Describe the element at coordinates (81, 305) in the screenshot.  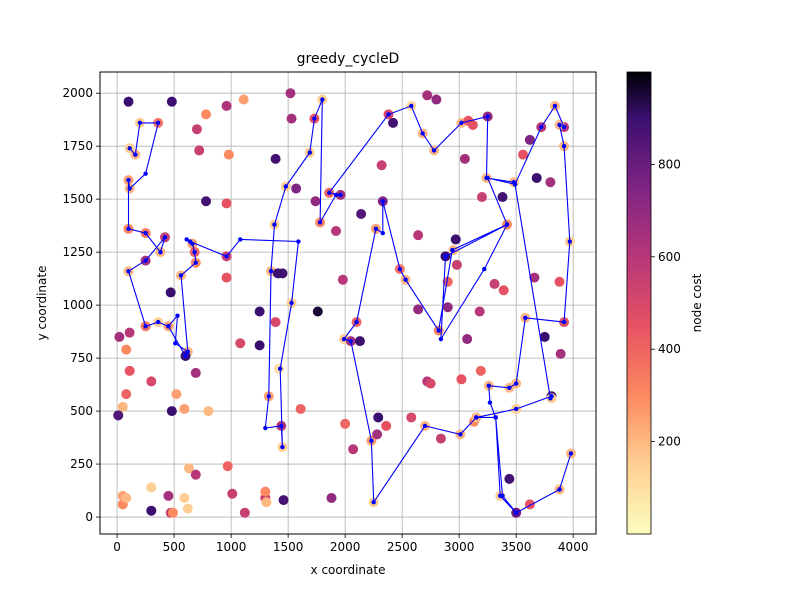
I see `y-axis-ticks: 0 250 500 750 1000 1250 1500 1750 2000` at that location.